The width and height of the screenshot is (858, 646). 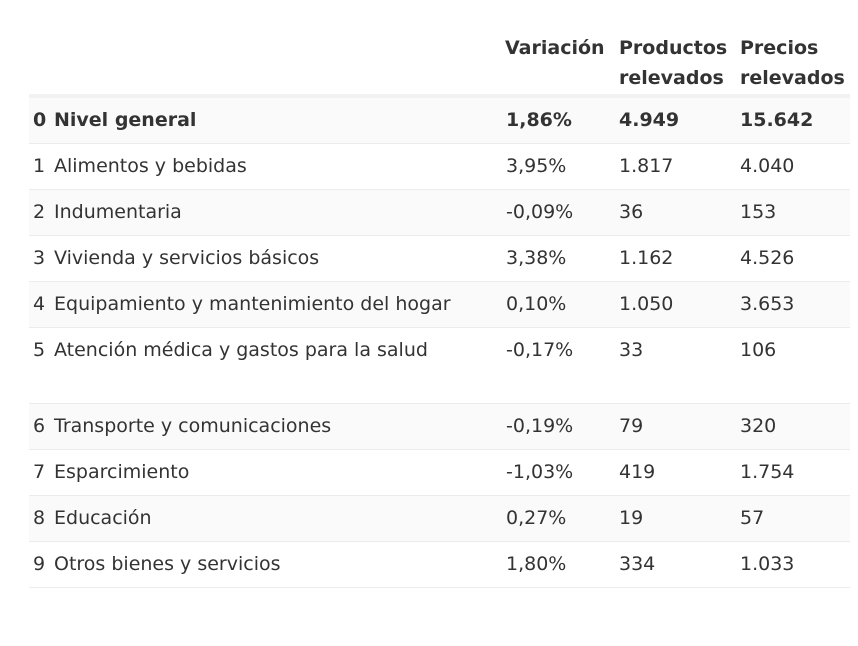 What do you see at coordinates (167, 564) in the screenshot?
I see `row-name: Otros bienes y servicios` at bounding box center [167, 564].